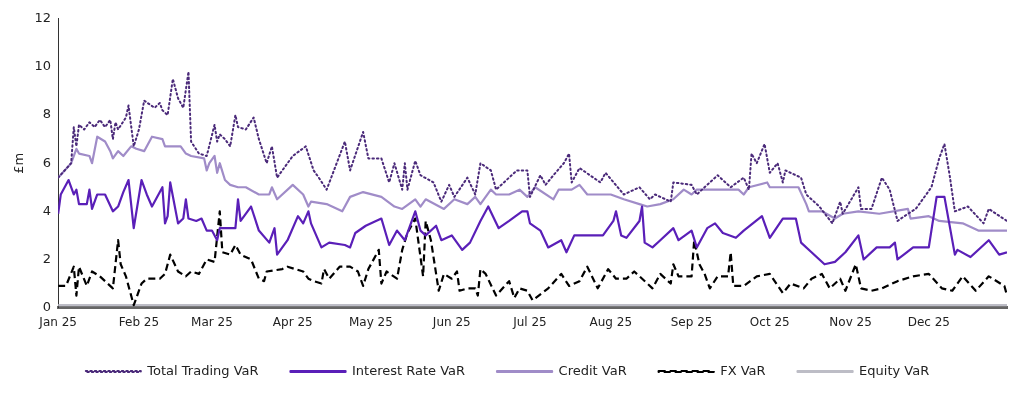 This screenshot has height=393, width=1021. I want to click on x-tick-label: Dec 25, so click(928, 321).